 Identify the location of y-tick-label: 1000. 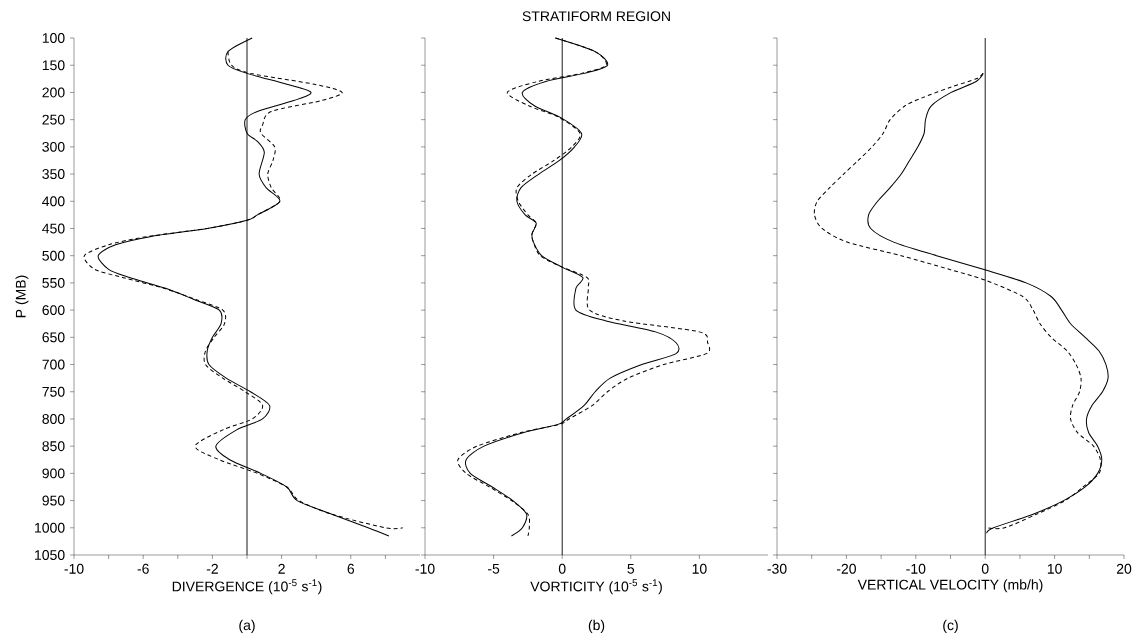
(50, 527).